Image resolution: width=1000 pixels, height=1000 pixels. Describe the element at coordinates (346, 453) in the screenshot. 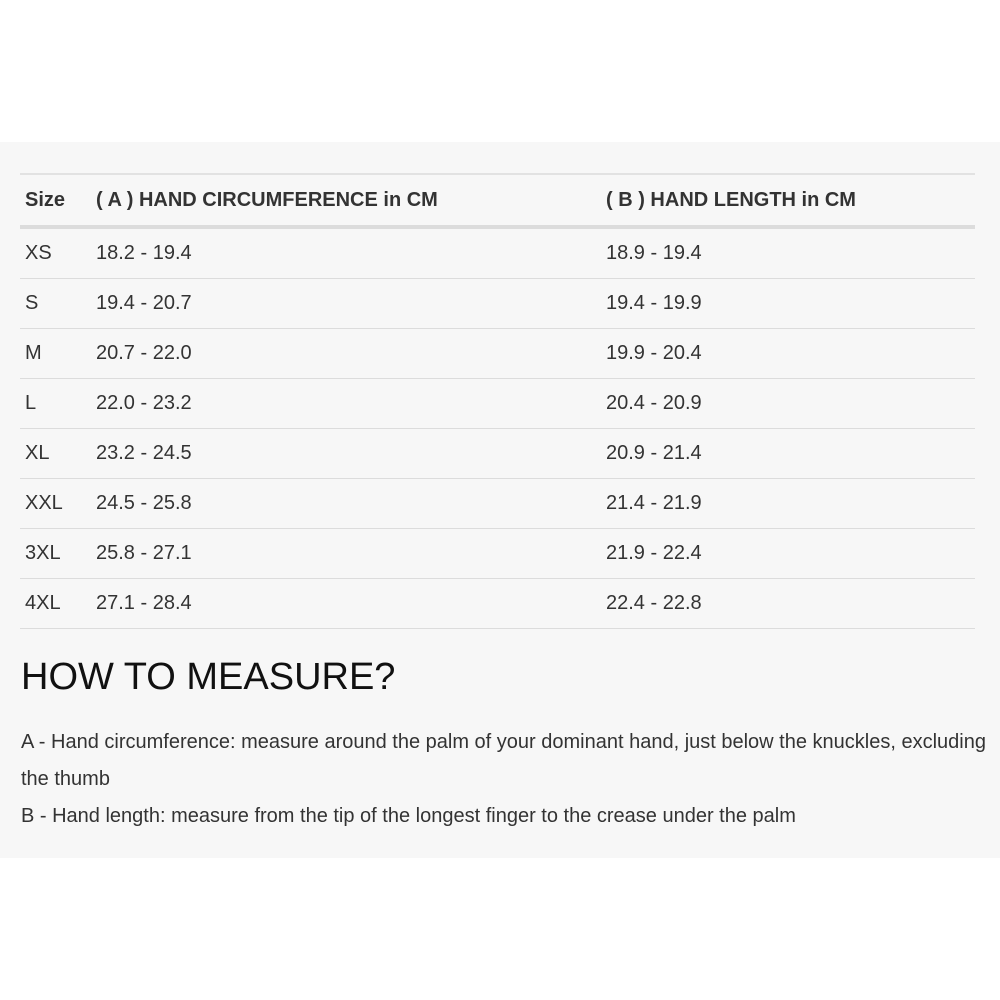

I see `cell-hand-circumference: 23.2 - 24.5` at that location.